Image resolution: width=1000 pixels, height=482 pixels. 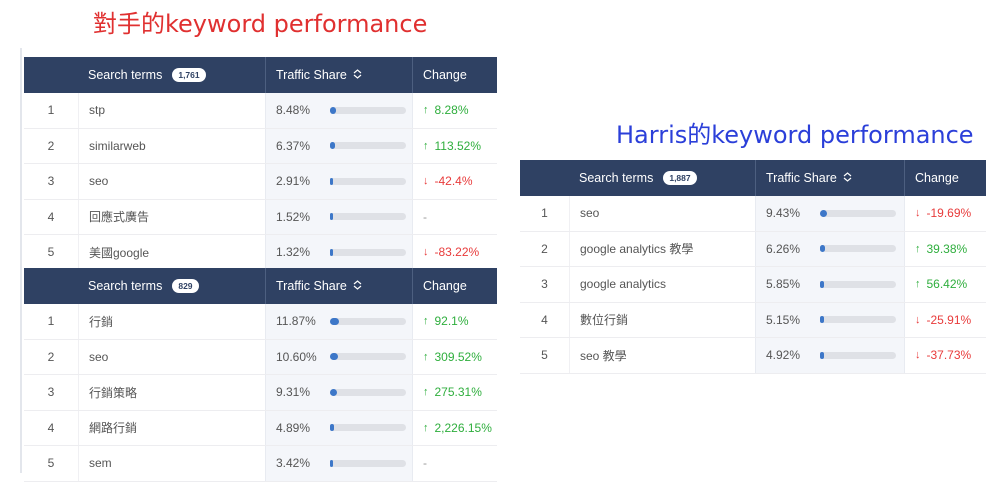 What do you see at coordinates (338, 427) in the screenshot?
I see `traffic-share-cell: 4.89%` at bounding box center [338, 427].